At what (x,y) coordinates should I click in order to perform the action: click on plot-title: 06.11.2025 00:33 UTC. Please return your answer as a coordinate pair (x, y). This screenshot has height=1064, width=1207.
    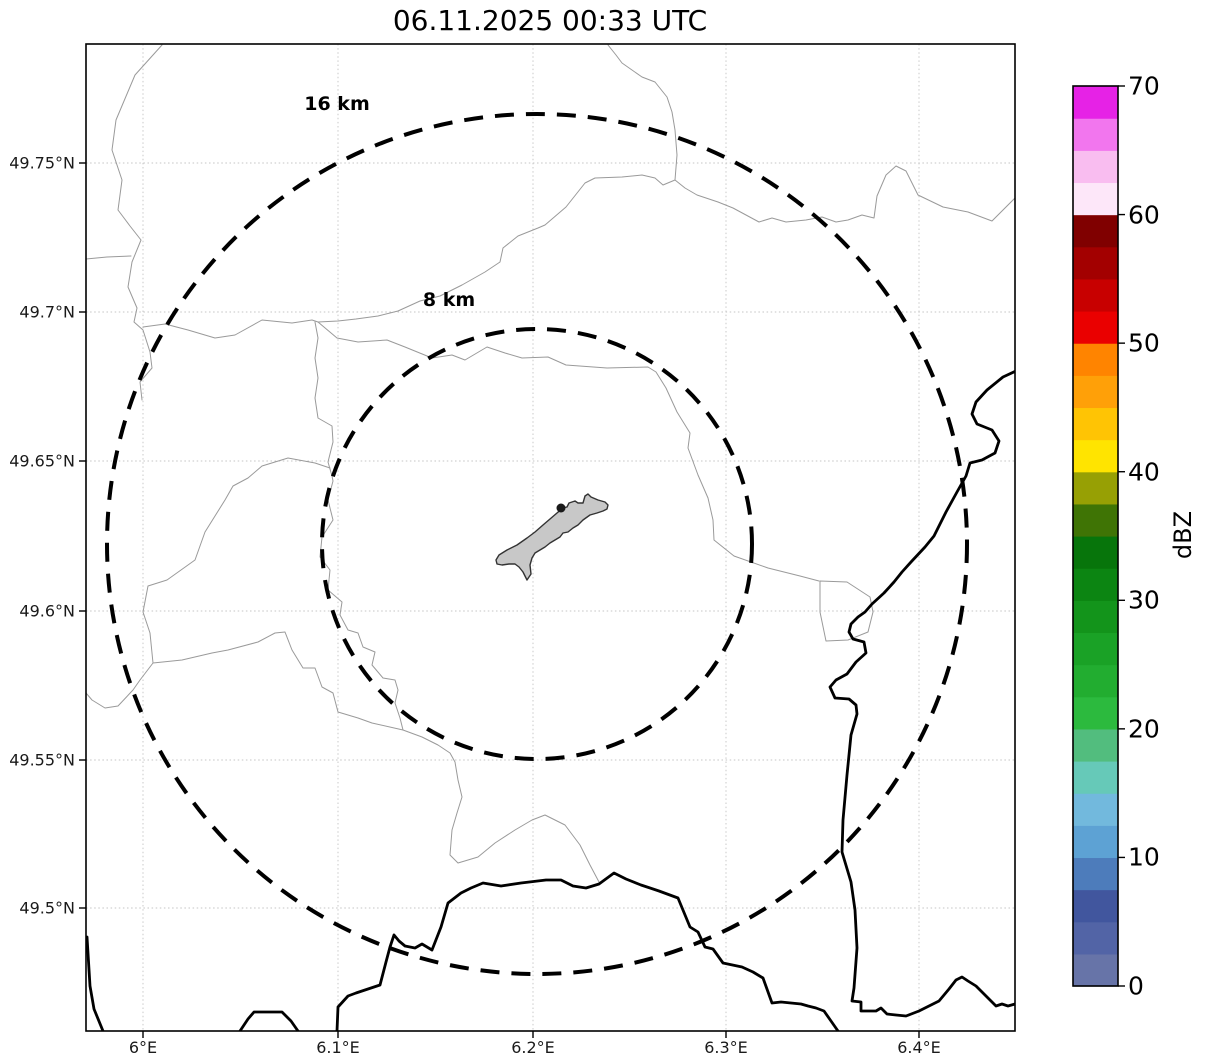
    Looking at the image, I should click on (550, 20).